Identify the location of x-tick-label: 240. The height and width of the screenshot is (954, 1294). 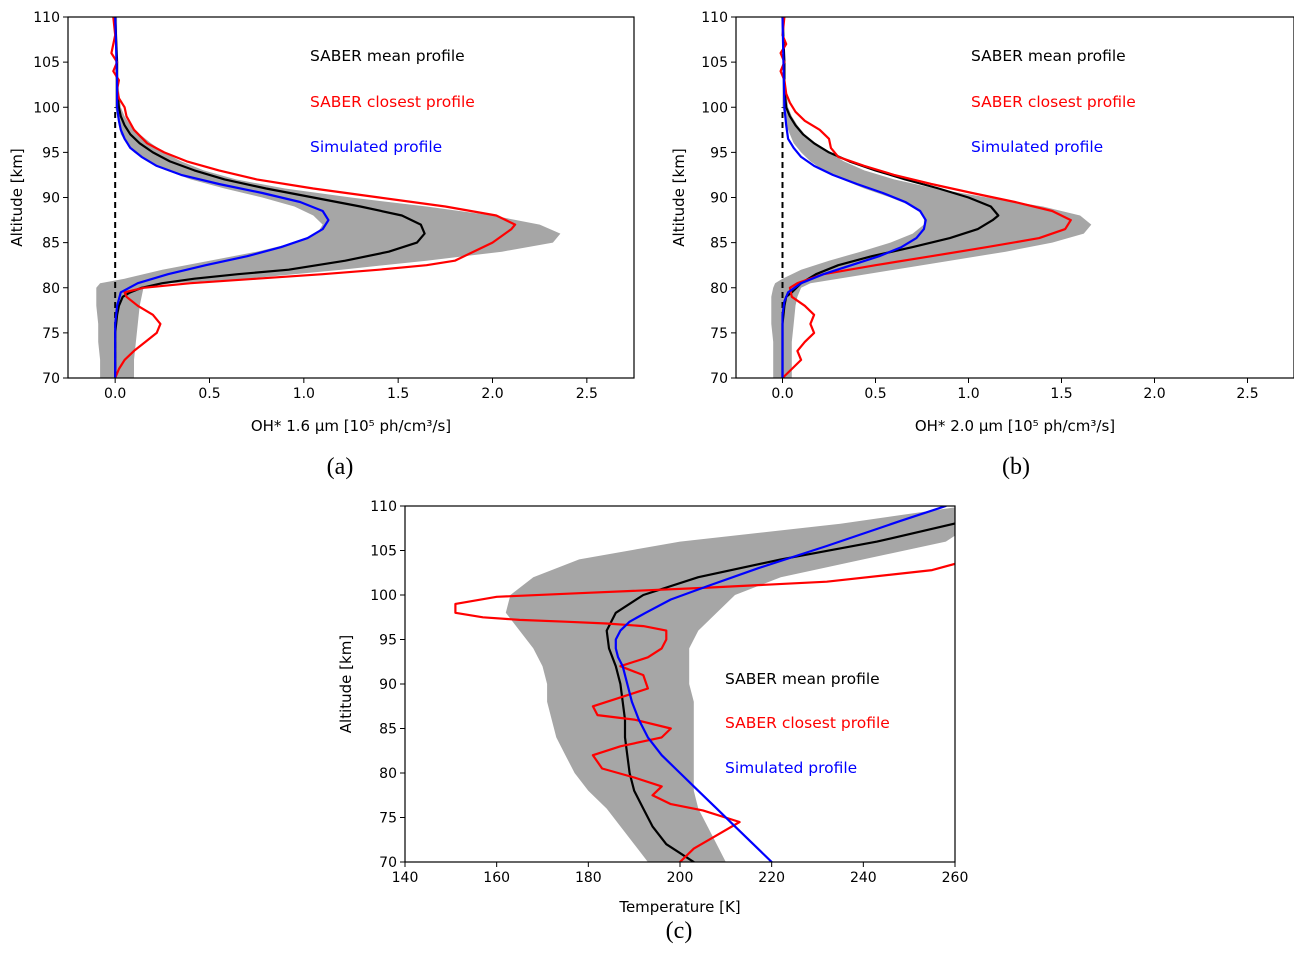
(863, 878).